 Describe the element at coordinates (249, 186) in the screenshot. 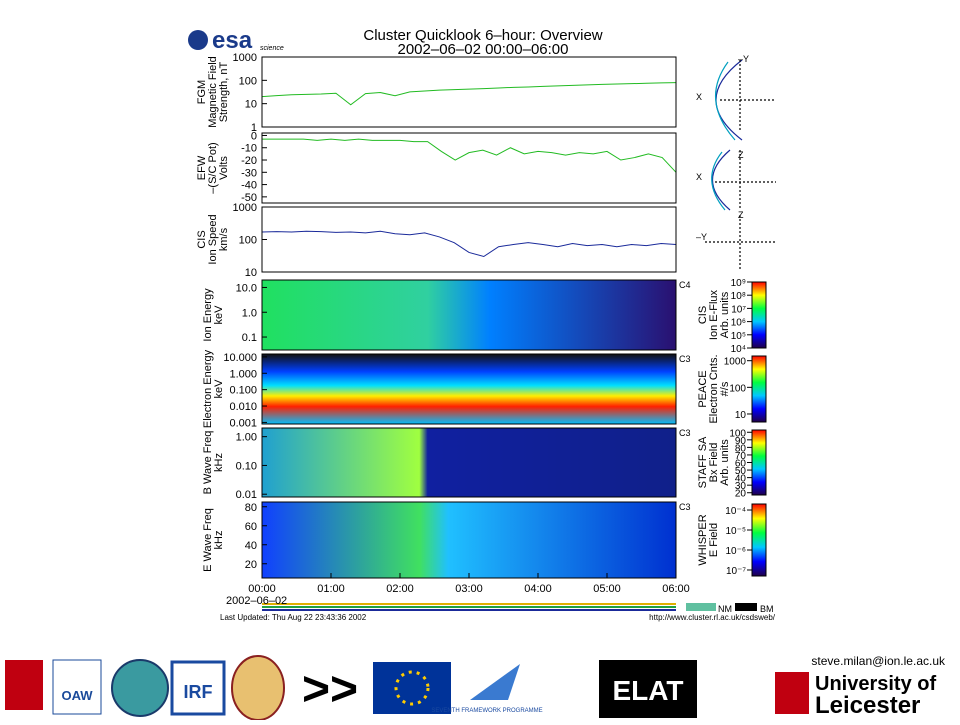

I see `y-tick-label: -40` at that location.